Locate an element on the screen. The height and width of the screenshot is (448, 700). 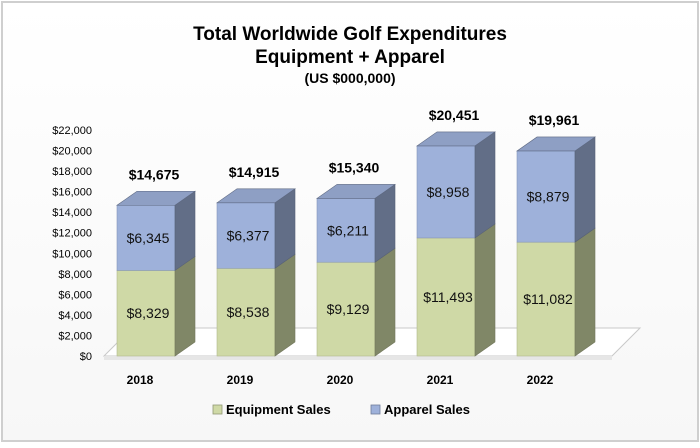
legend-label: Equipment Sales is located at coordinates (278, 409).